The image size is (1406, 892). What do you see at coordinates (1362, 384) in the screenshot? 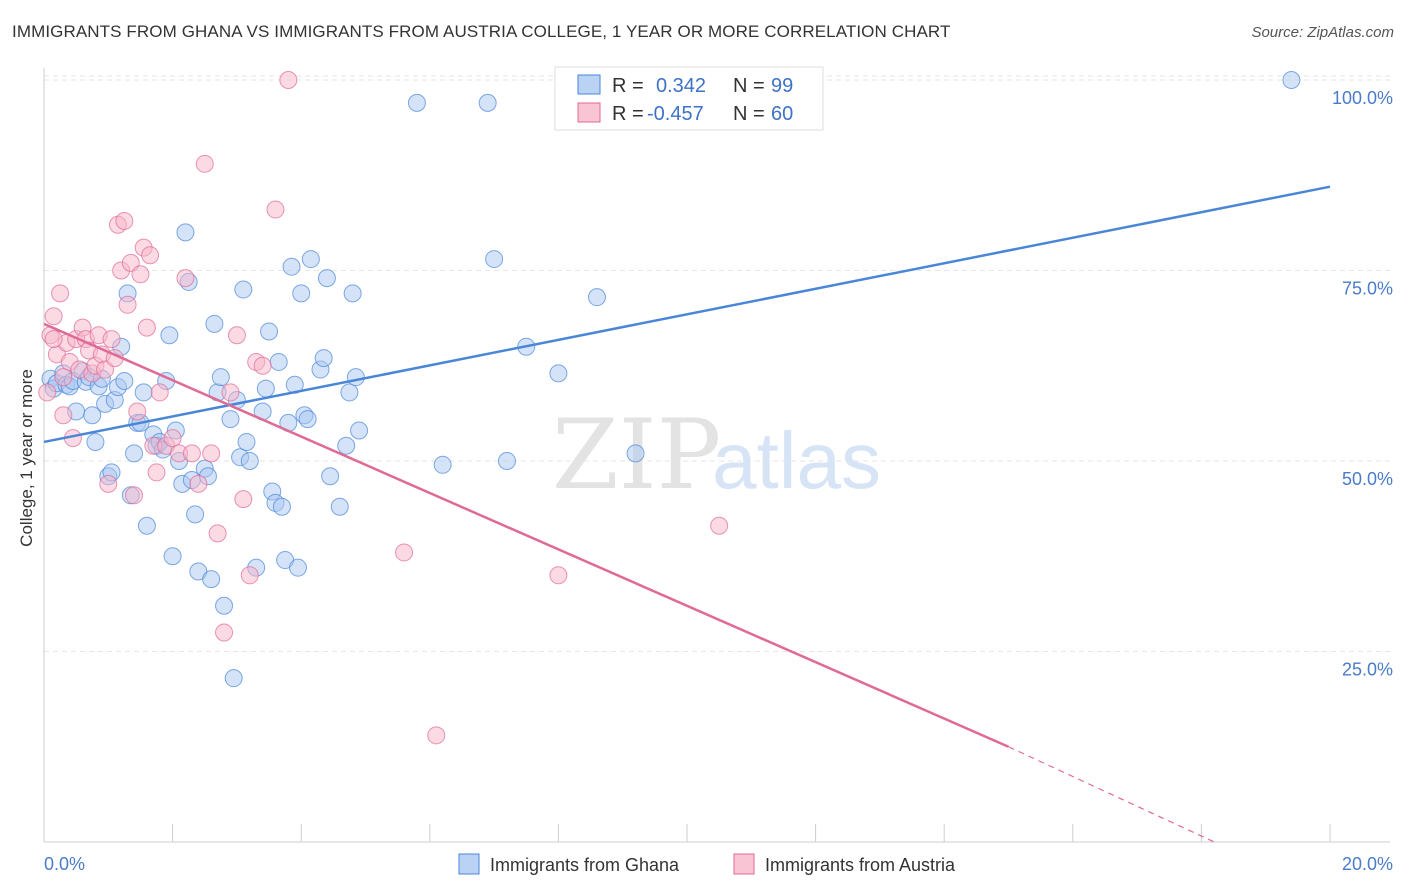
I see `y-tick-labels: 25.0% 50.0% 75.0% 100.0%` at bounding box center [1362, 384].